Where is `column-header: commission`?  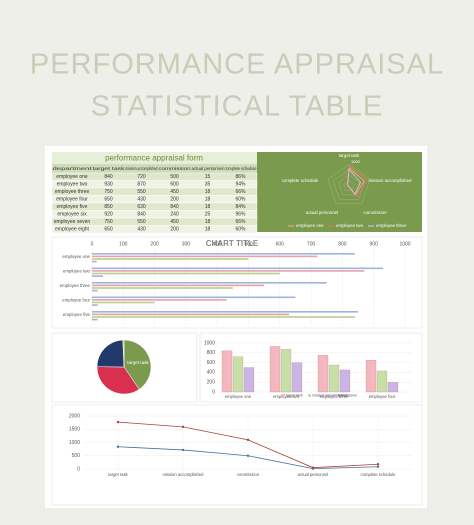 column-header: commission is located at coordinates (175, 168).